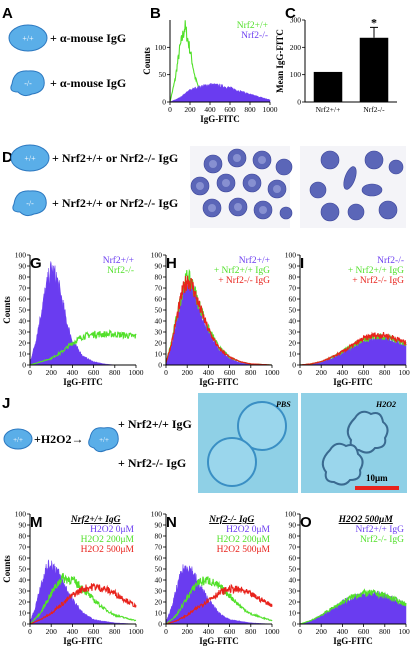 This screenshot has height=651, width=410. What do you see at coordinates (83, 641) in the screenshot?
I see `plot-m-xlabel: IgG-FITC` at bounding box center [83, 641].